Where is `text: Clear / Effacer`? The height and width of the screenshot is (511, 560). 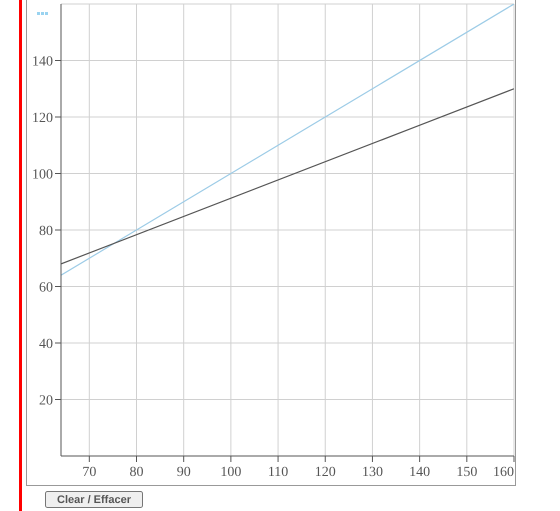 text: Clear / Effacer is located at coordinates (94, 499).